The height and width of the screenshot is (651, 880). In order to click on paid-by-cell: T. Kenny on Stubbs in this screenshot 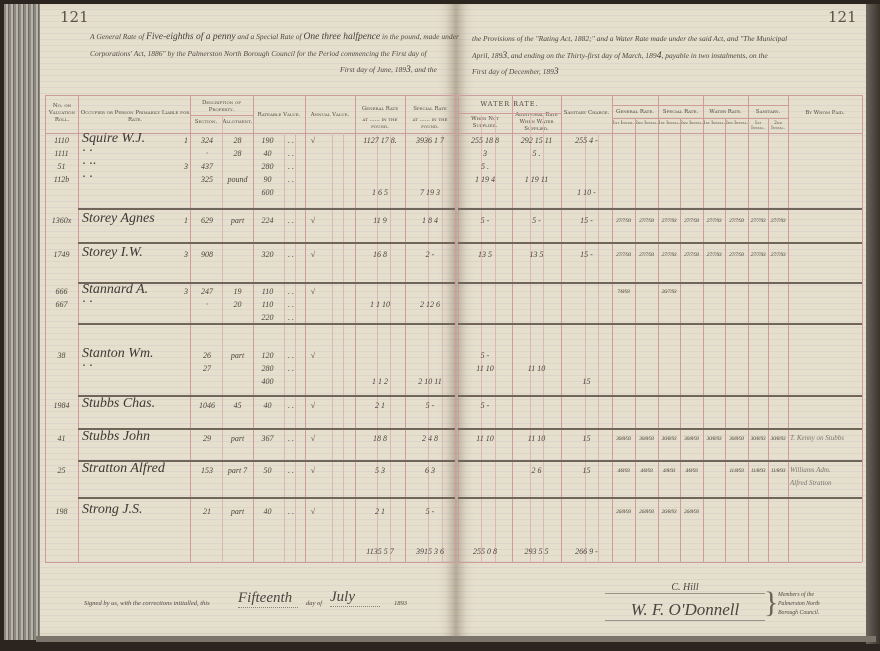, I will do `click(817, 438)`.